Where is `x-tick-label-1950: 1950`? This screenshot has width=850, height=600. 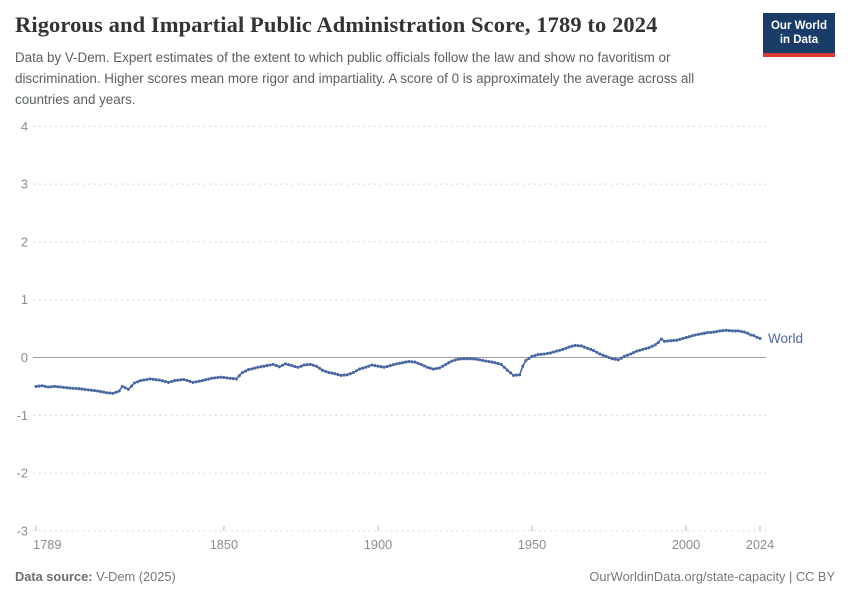
x-tick-label-1950: 1950 is located at coordinates (532, 544).